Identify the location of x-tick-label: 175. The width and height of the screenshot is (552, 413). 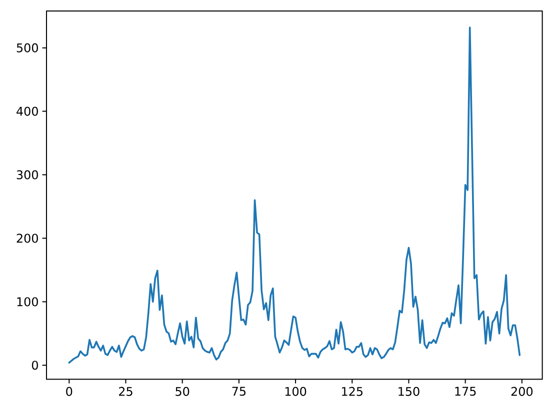
(465, 391).